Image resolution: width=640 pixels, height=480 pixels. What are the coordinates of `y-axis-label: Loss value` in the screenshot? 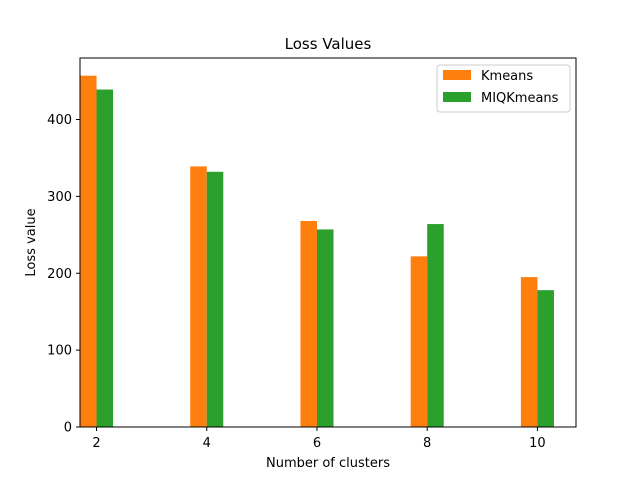 It's located at (31, 242).